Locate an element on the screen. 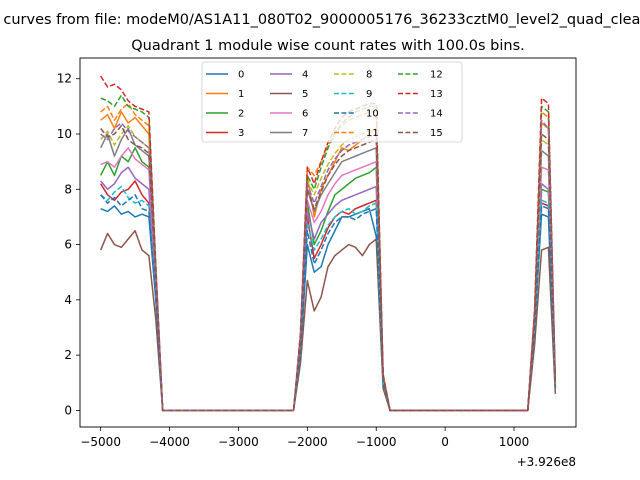 This screenshot has width=640, height=480. x-tick-label: −3000 is located at coordinates (238, 442).